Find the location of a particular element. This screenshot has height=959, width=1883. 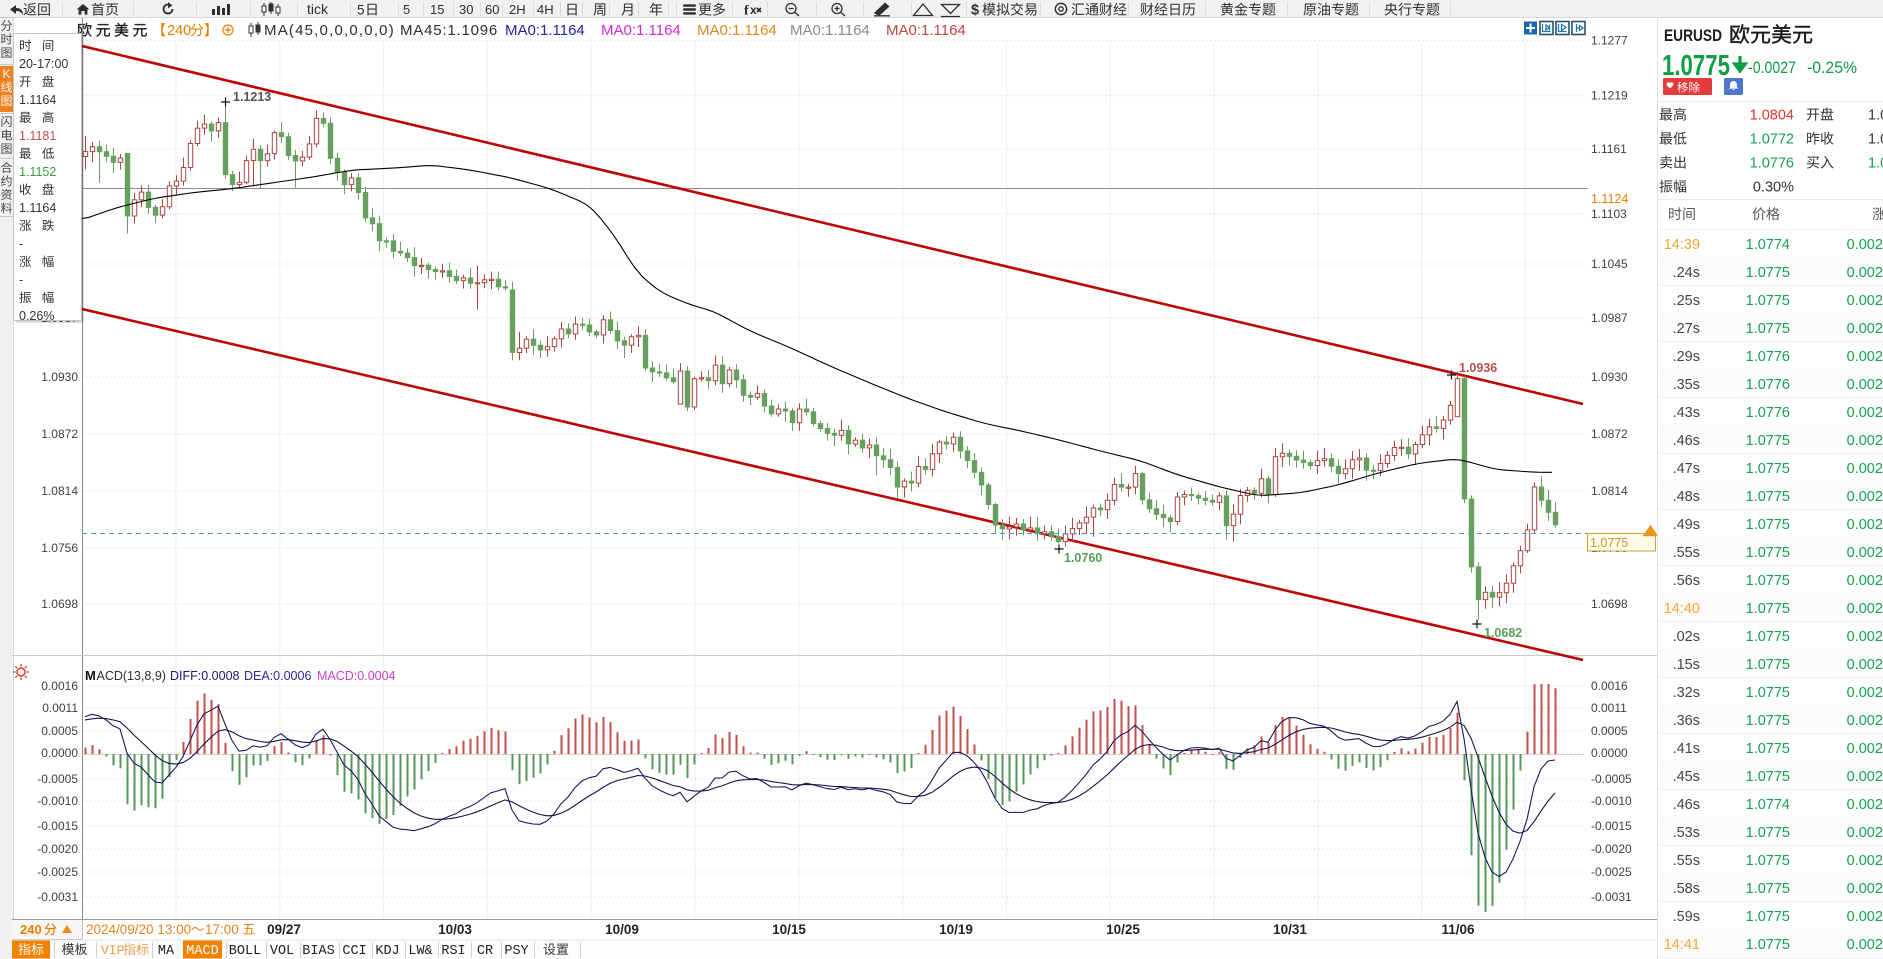

svg-text: 1.1045 is located at coordinates (1609, 264).